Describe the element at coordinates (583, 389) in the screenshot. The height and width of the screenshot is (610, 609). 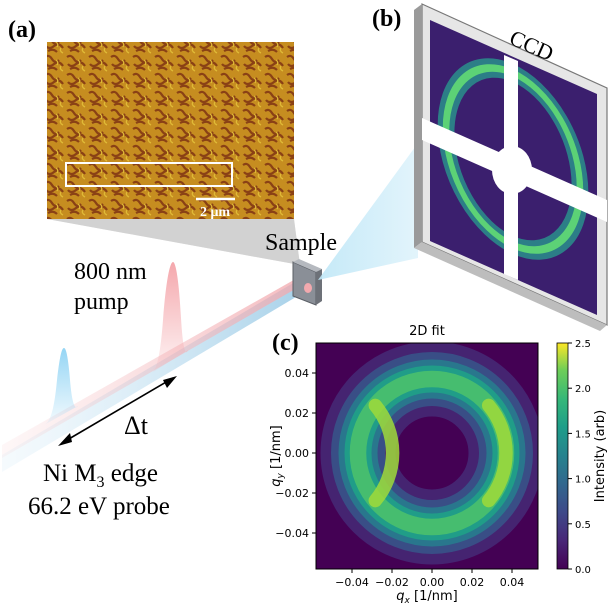
I see `colorbar-tick-label: 2.0` at that location.